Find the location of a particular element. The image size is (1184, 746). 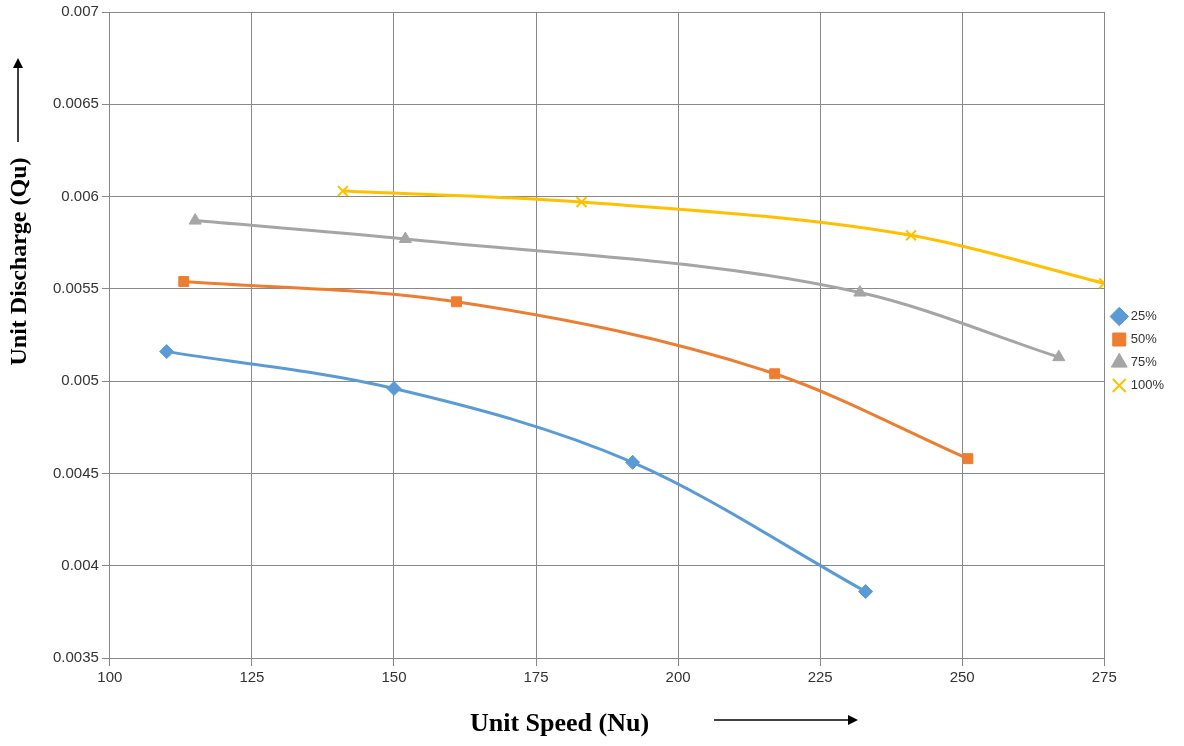

x-tick-label: 100 is located at coordinates (110, 677).